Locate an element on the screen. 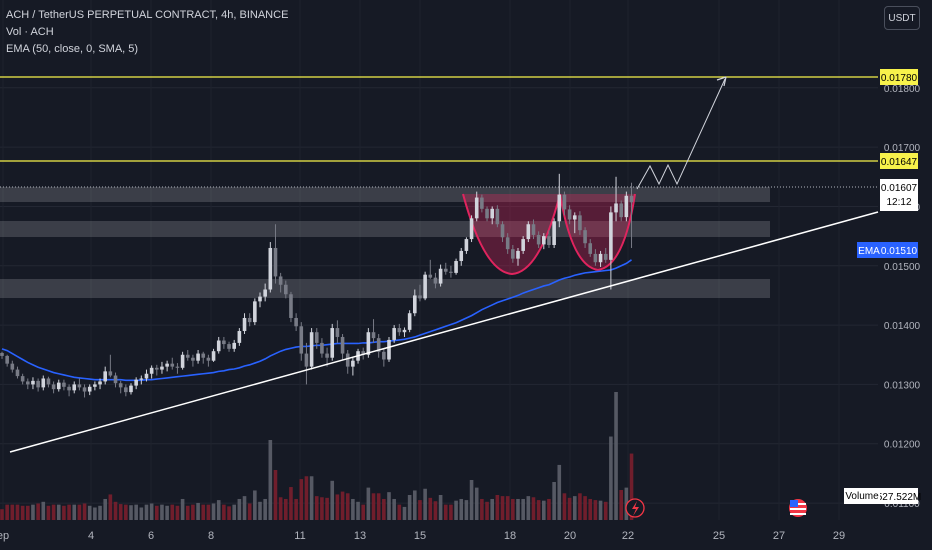 The height and width of the screenshot is (550, 932). middle-zone is located at coordinates (385, 229).